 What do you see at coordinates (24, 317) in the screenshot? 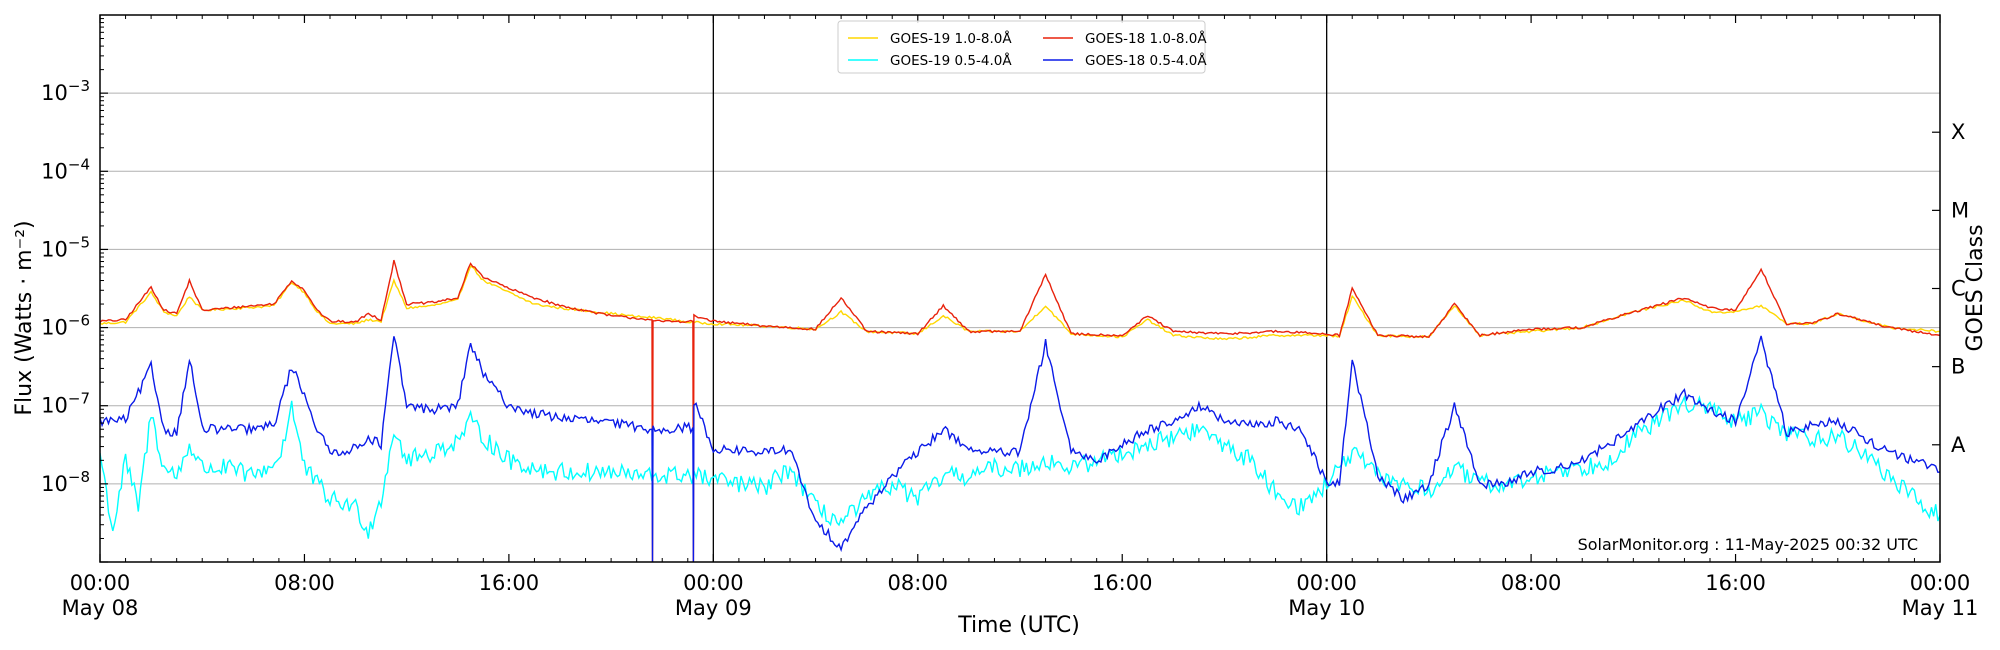
I see `y-axis-title: Flux (Watts · m⁻²)` at bounding box center [24, 317].